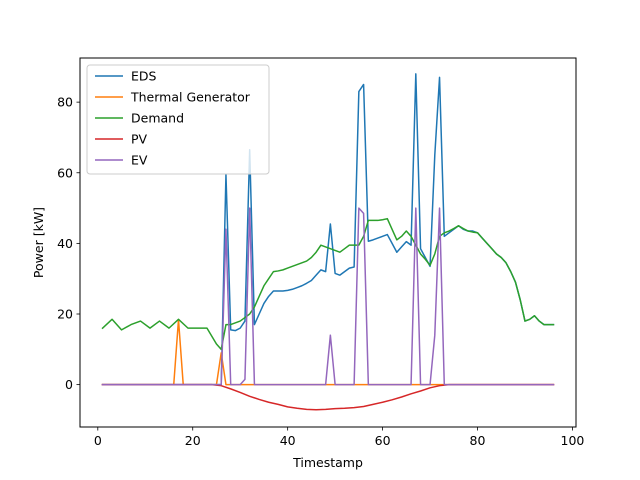  What do you see at coordinates (139, 139) in the screenshot?
I see `legend-label-pv: PV` at bounding box center [139, 139].